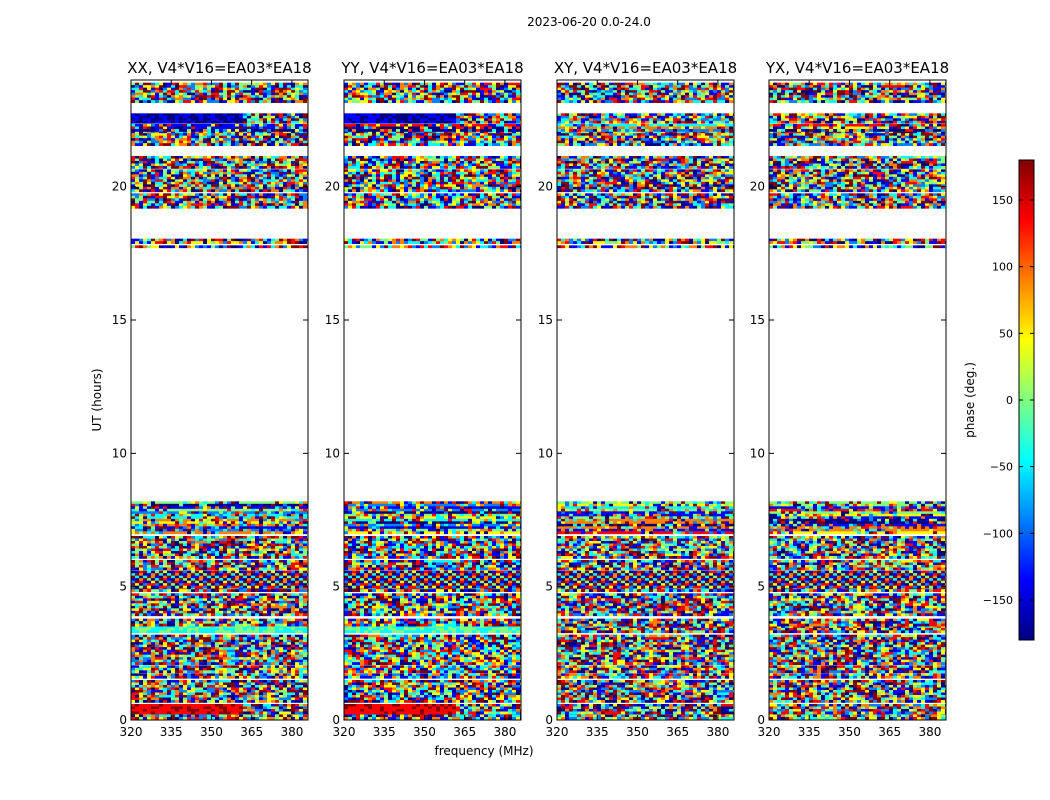  I want to click on colorbar-tick-label: −150, so click(998, 600).